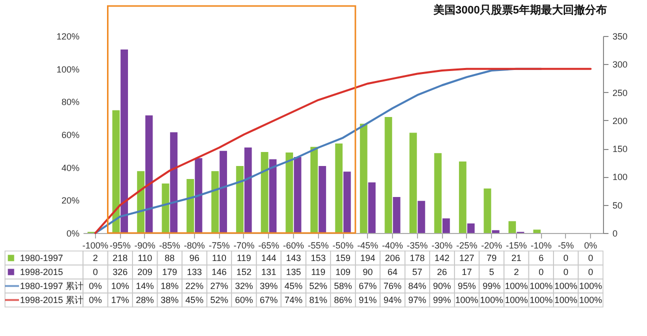 This screenshot has width=647, height=336. I want to click on data-label: 159, so click(343, 258).